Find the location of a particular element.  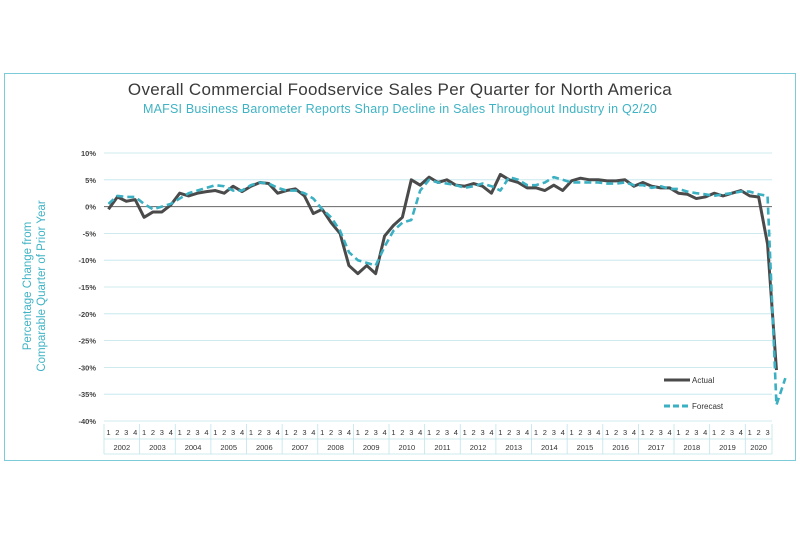

y-tick-label: -40% is located at coordinates (87, 421).